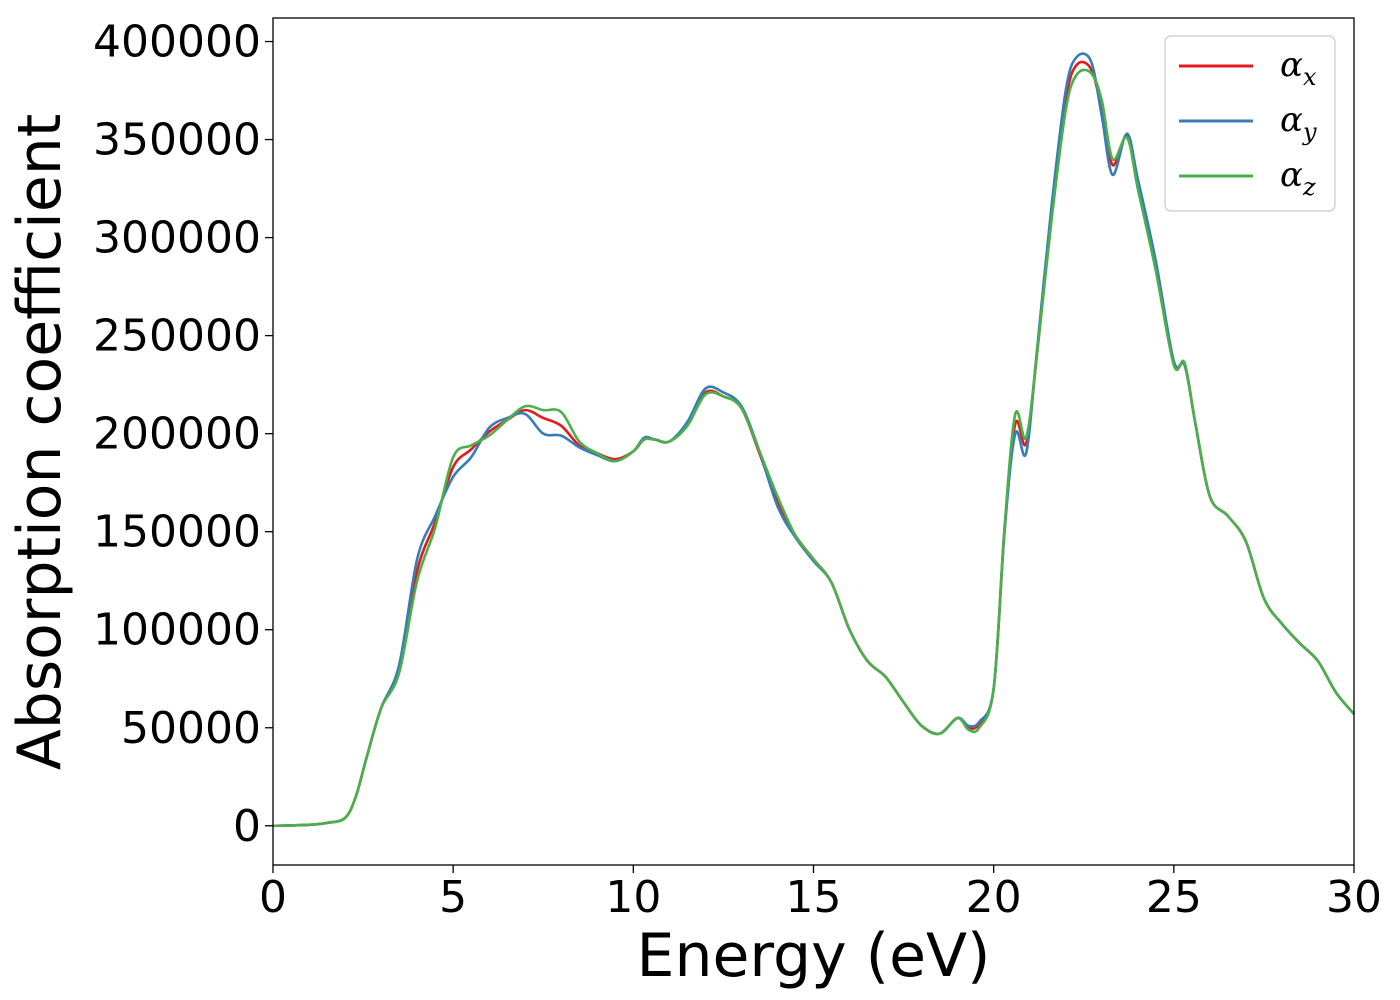 This screenshot has height=1000, width=1400. I want to click on x-axis: 0 5 10 15 20 25 30, so click(820, 894).